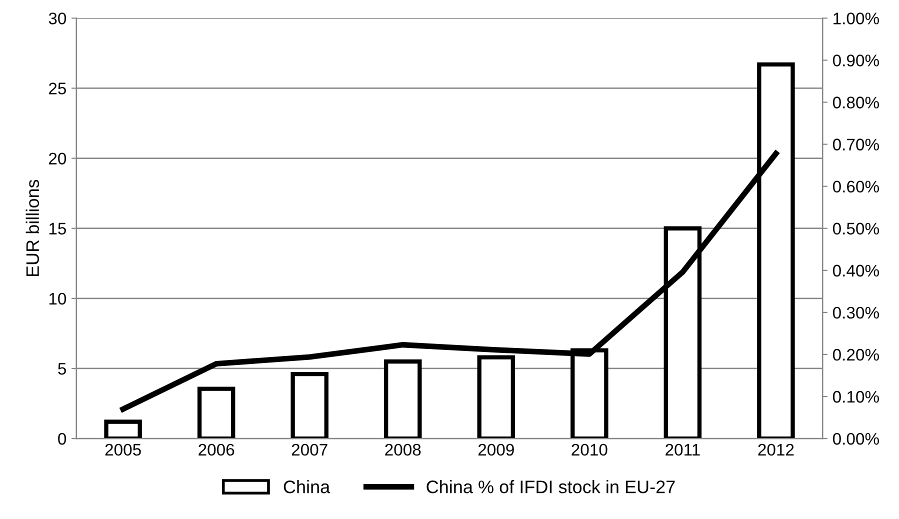 The width and height of the screenshot is (899, 519). Describe the element at coordinates (403, 450) in the screenshot. I see `x-tick-label: 2008` at that location.